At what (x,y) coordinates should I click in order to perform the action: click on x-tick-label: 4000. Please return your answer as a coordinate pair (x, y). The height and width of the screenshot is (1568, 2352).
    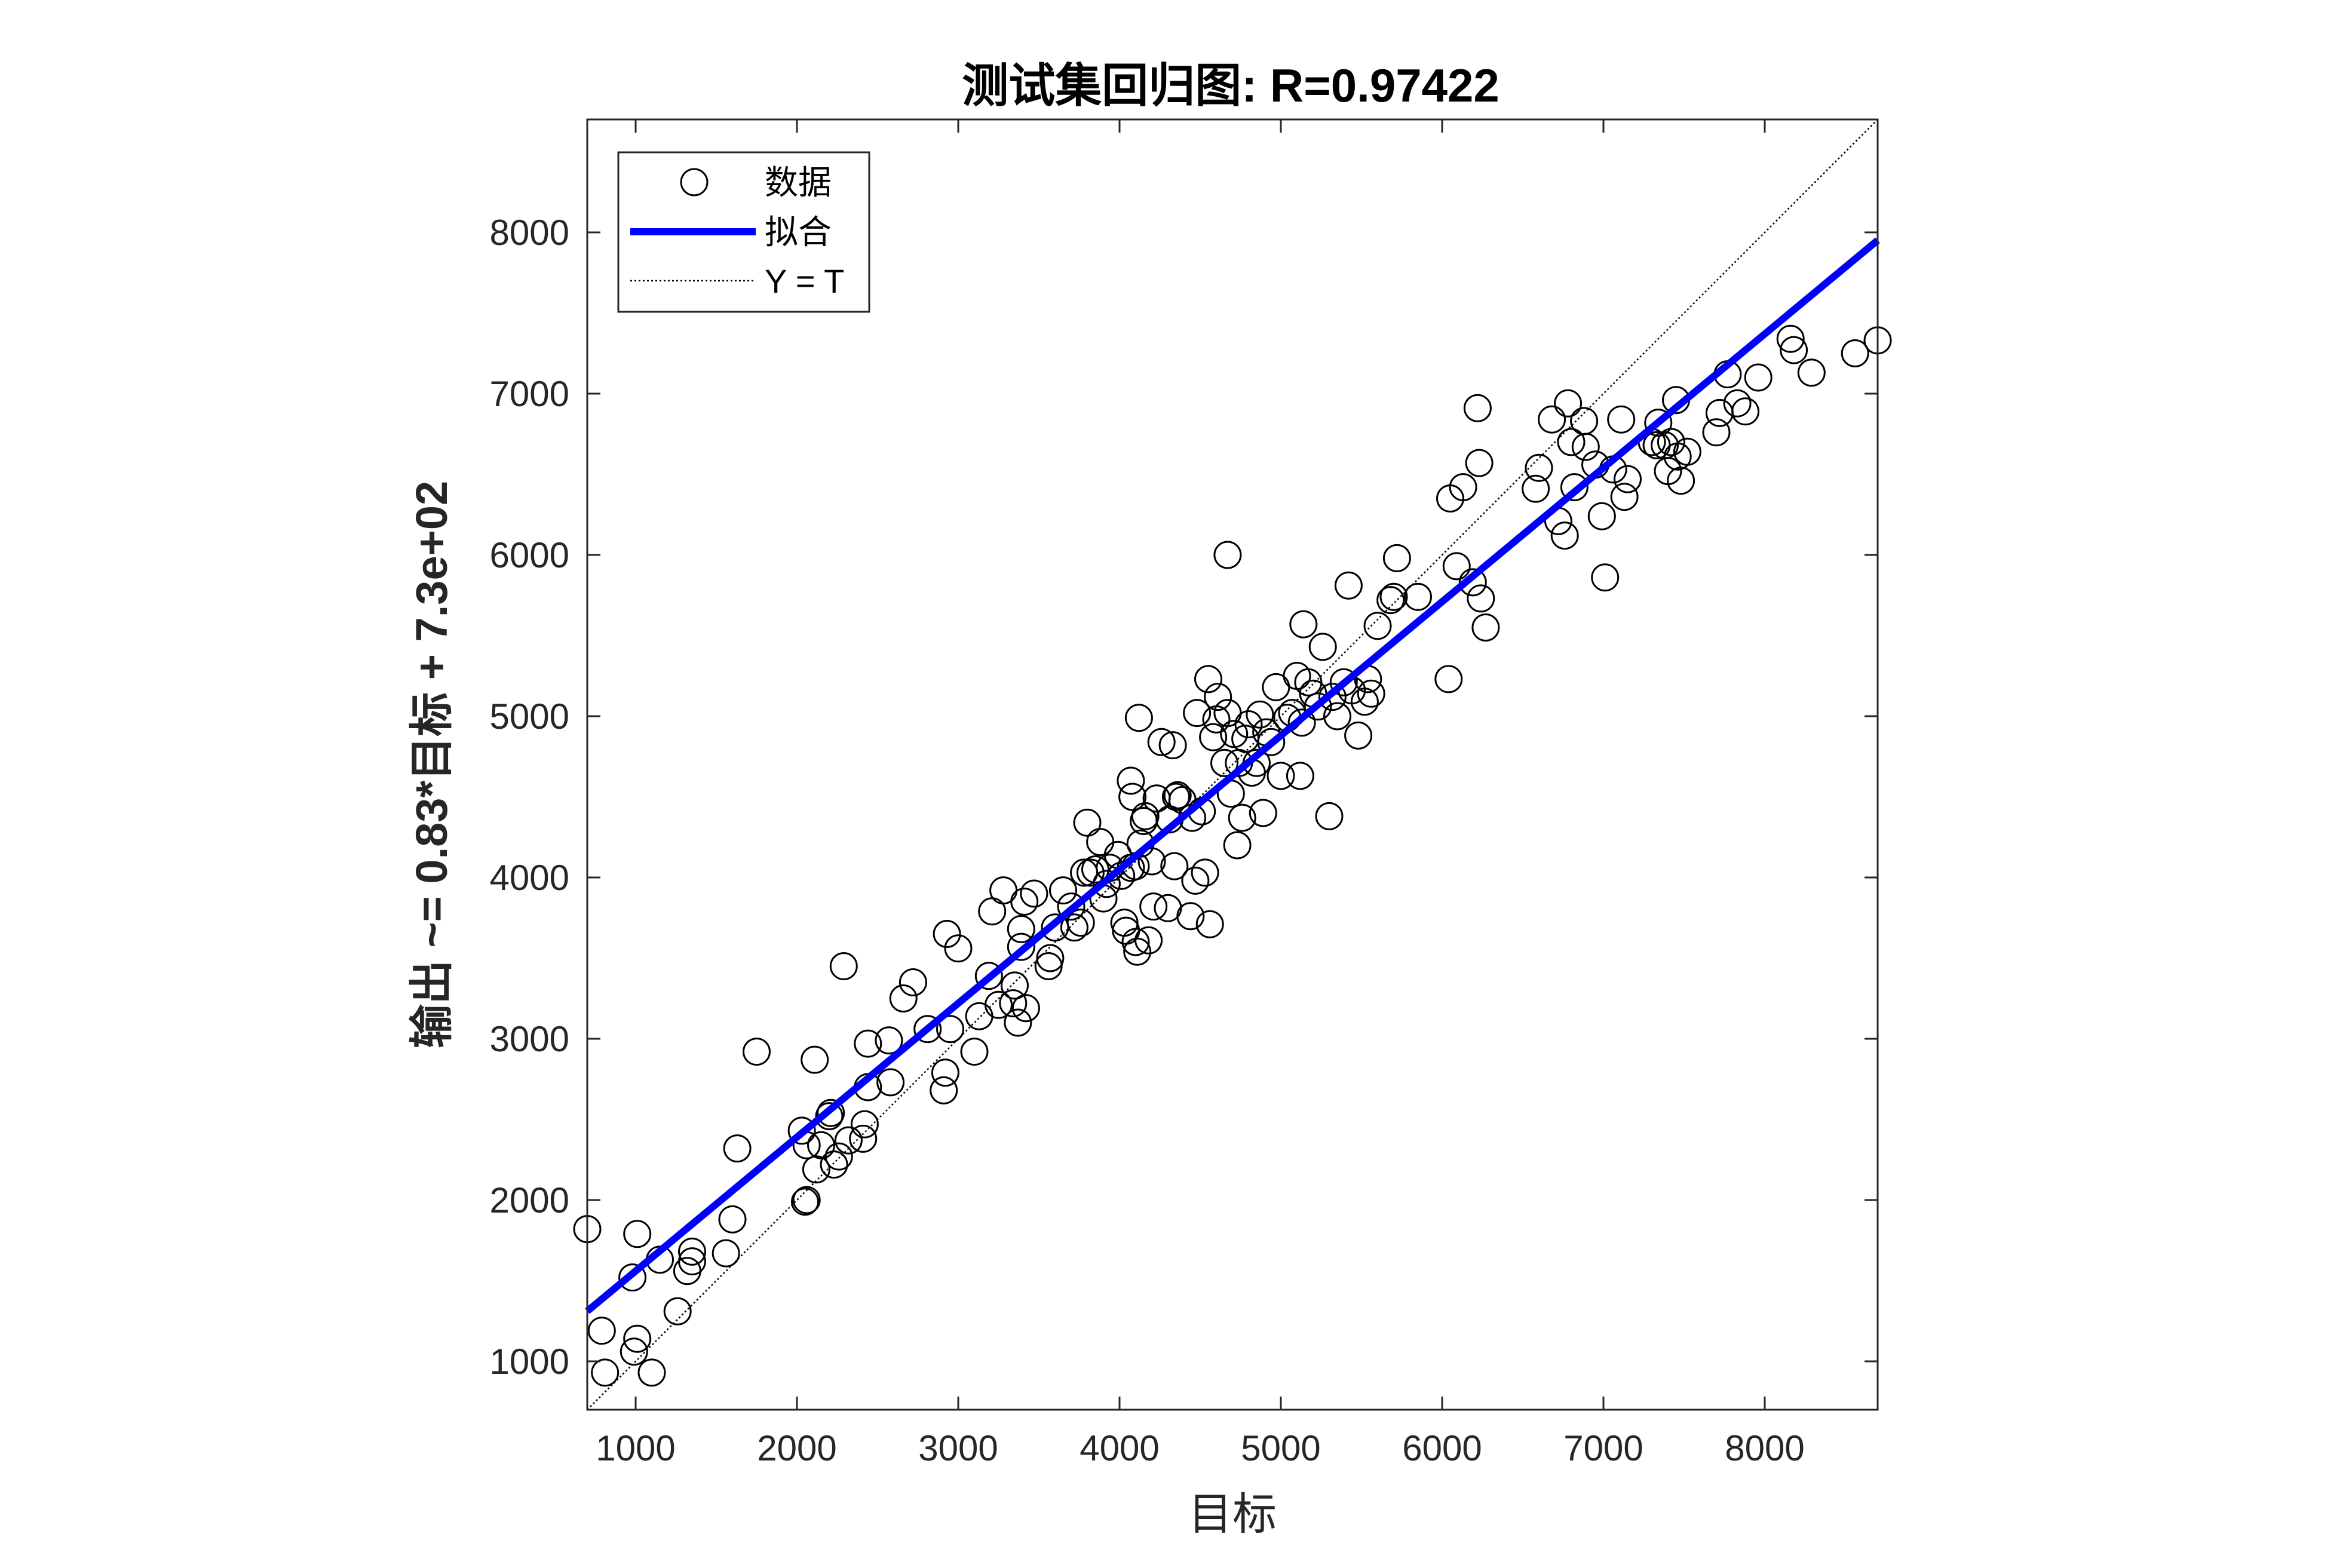
    Looking at the image, I should click on (1119, 1448).